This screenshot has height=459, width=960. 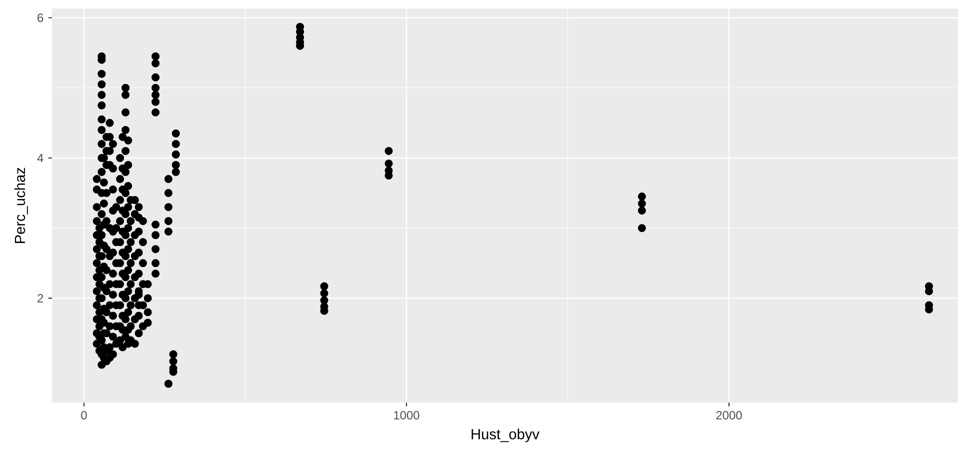 I want to click on y-tick-label: 4, so click(x=40, y=158).